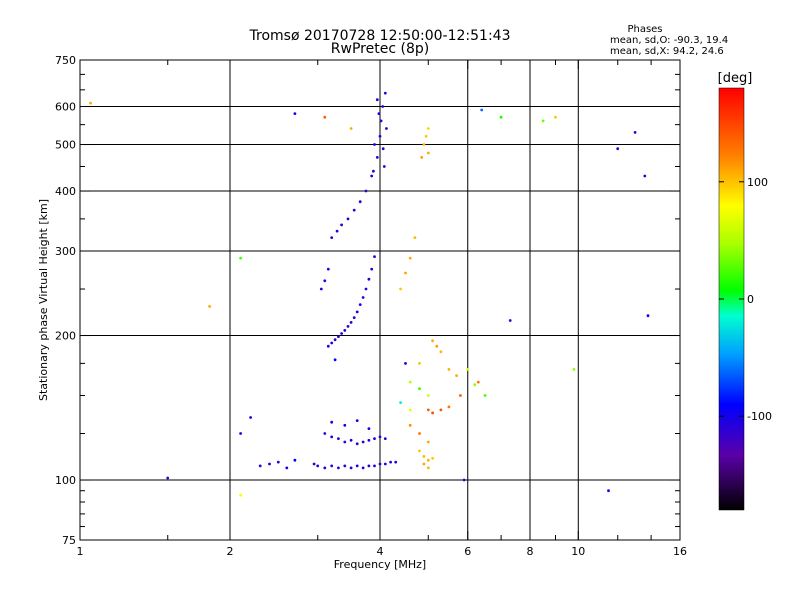 The height and width of the screenshot is (600, 800). Describe the element at coordinates (467, 551) in the screenshot. I see `x-tick-label: 6` at that location.